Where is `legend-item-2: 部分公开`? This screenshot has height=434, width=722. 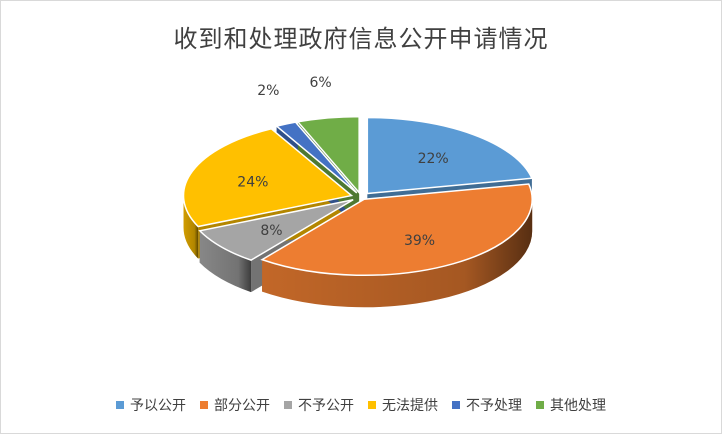
legend-item-2: 部分公开 is located at coordinates (235, 405).